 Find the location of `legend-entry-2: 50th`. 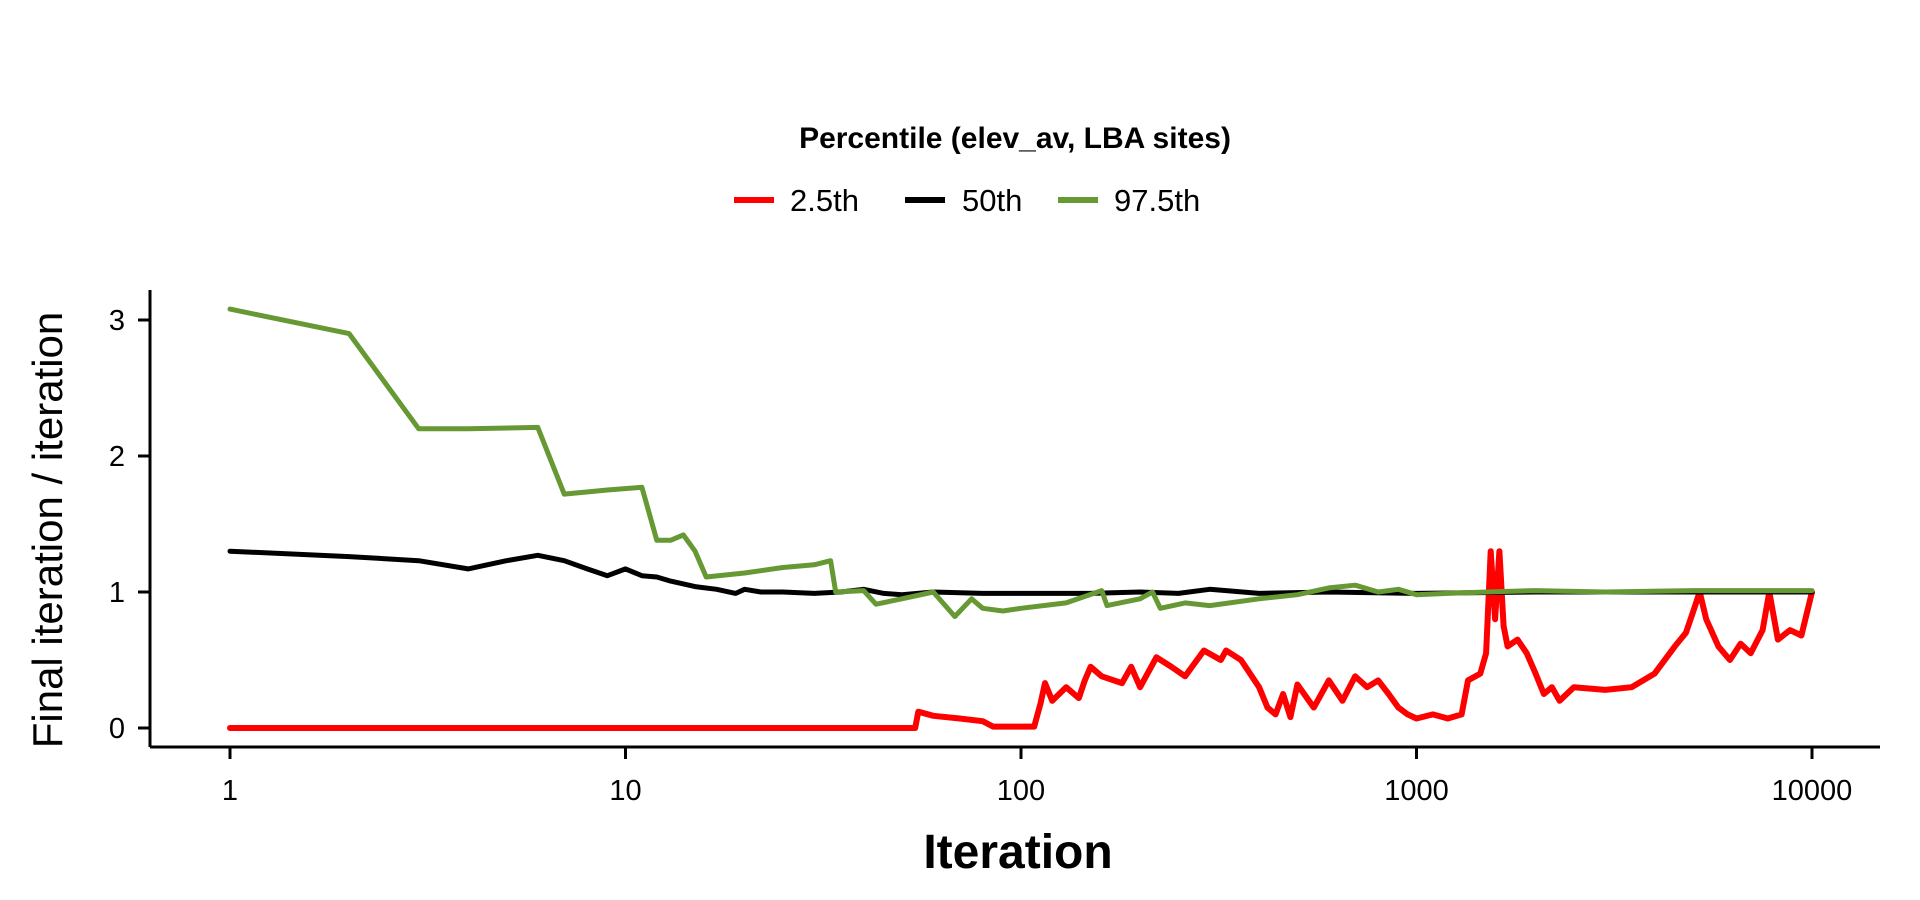

legend-entry-2: 50th is located at coordinates (963, 200).